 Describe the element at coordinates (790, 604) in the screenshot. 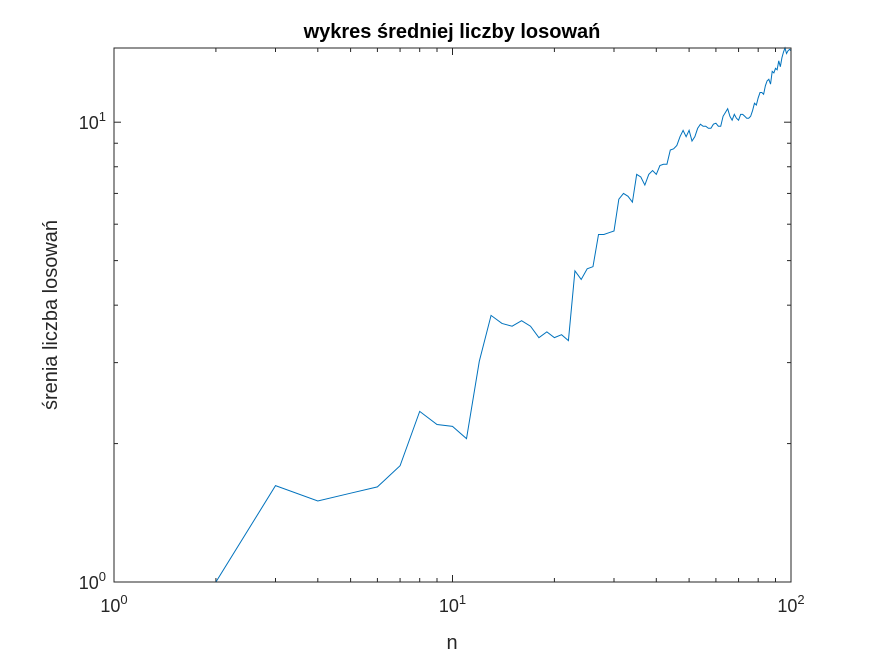

I see `x-tick-label: 10²` at that location.